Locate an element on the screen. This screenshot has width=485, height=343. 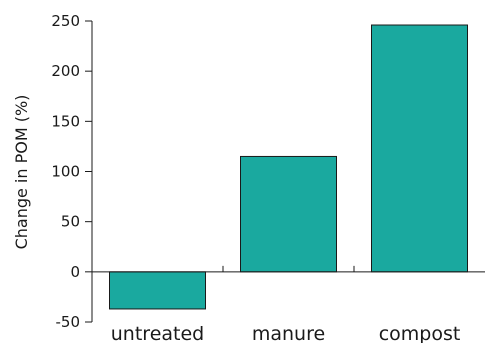
bar-compost is located at coordinates (419, 148).